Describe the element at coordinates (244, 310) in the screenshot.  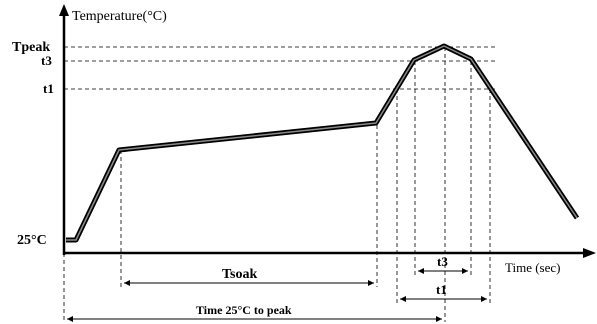
I see `time-to-peak-label: Time 25°C to peak` at that location.